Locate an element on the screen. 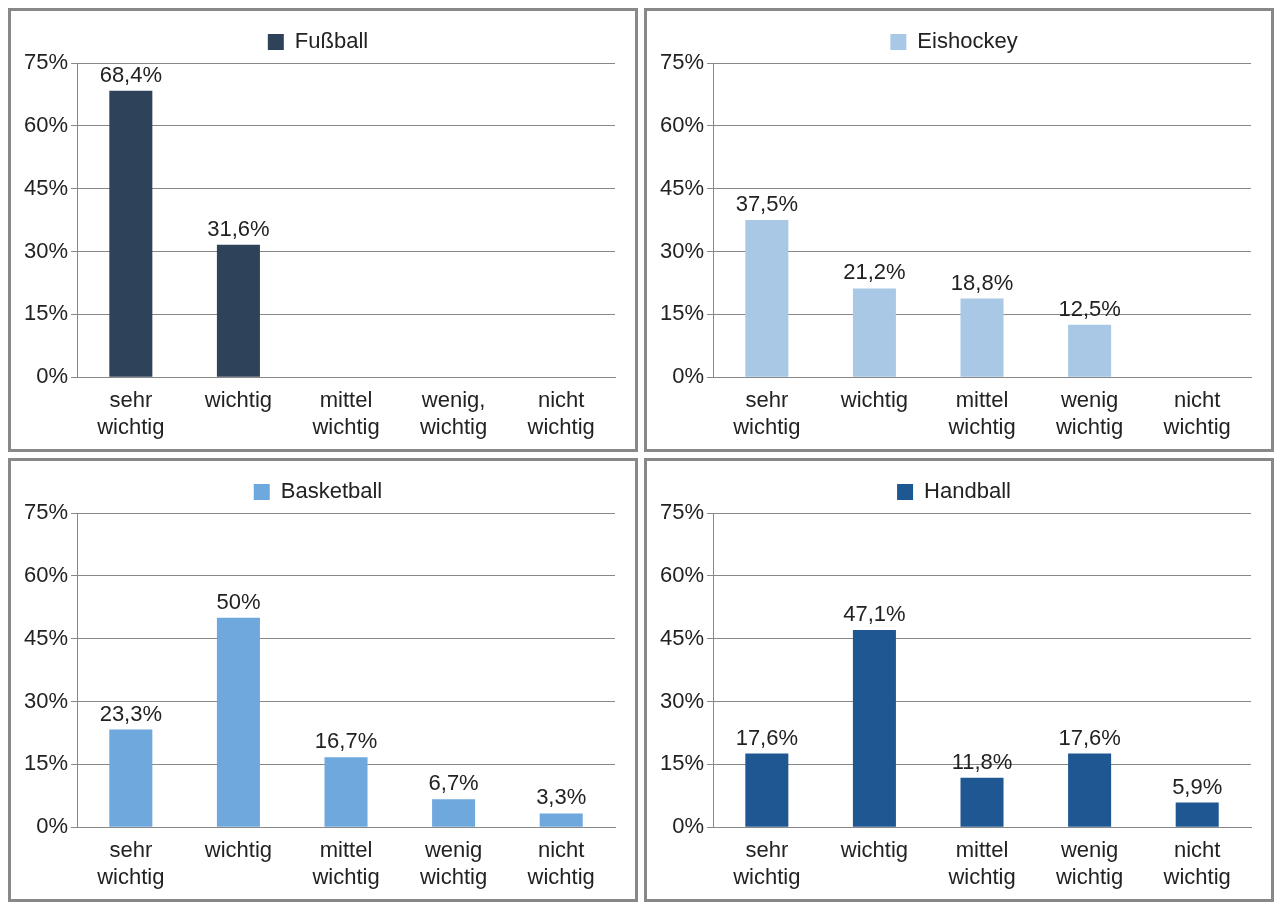  data-label: 21,2% is located at coordinates (874, 272).